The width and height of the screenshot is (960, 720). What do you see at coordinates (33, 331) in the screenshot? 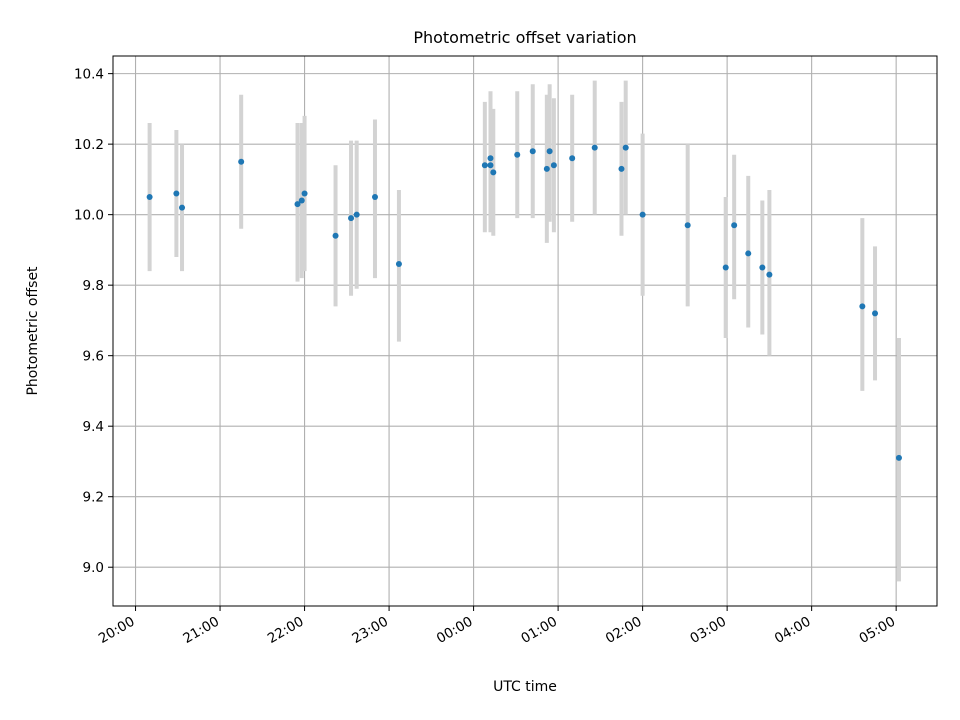
I see `y-axis-label: Photometric offset` at bounding box center [33, 331].